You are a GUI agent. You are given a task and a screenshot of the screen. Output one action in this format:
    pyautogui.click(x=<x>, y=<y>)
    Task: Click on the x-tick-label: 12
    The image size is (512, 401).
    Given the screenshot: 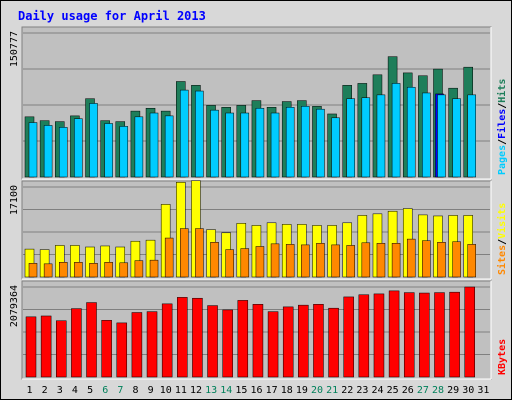 What is the action you would take?
    pyautogui.click(x=196, y=390)
    